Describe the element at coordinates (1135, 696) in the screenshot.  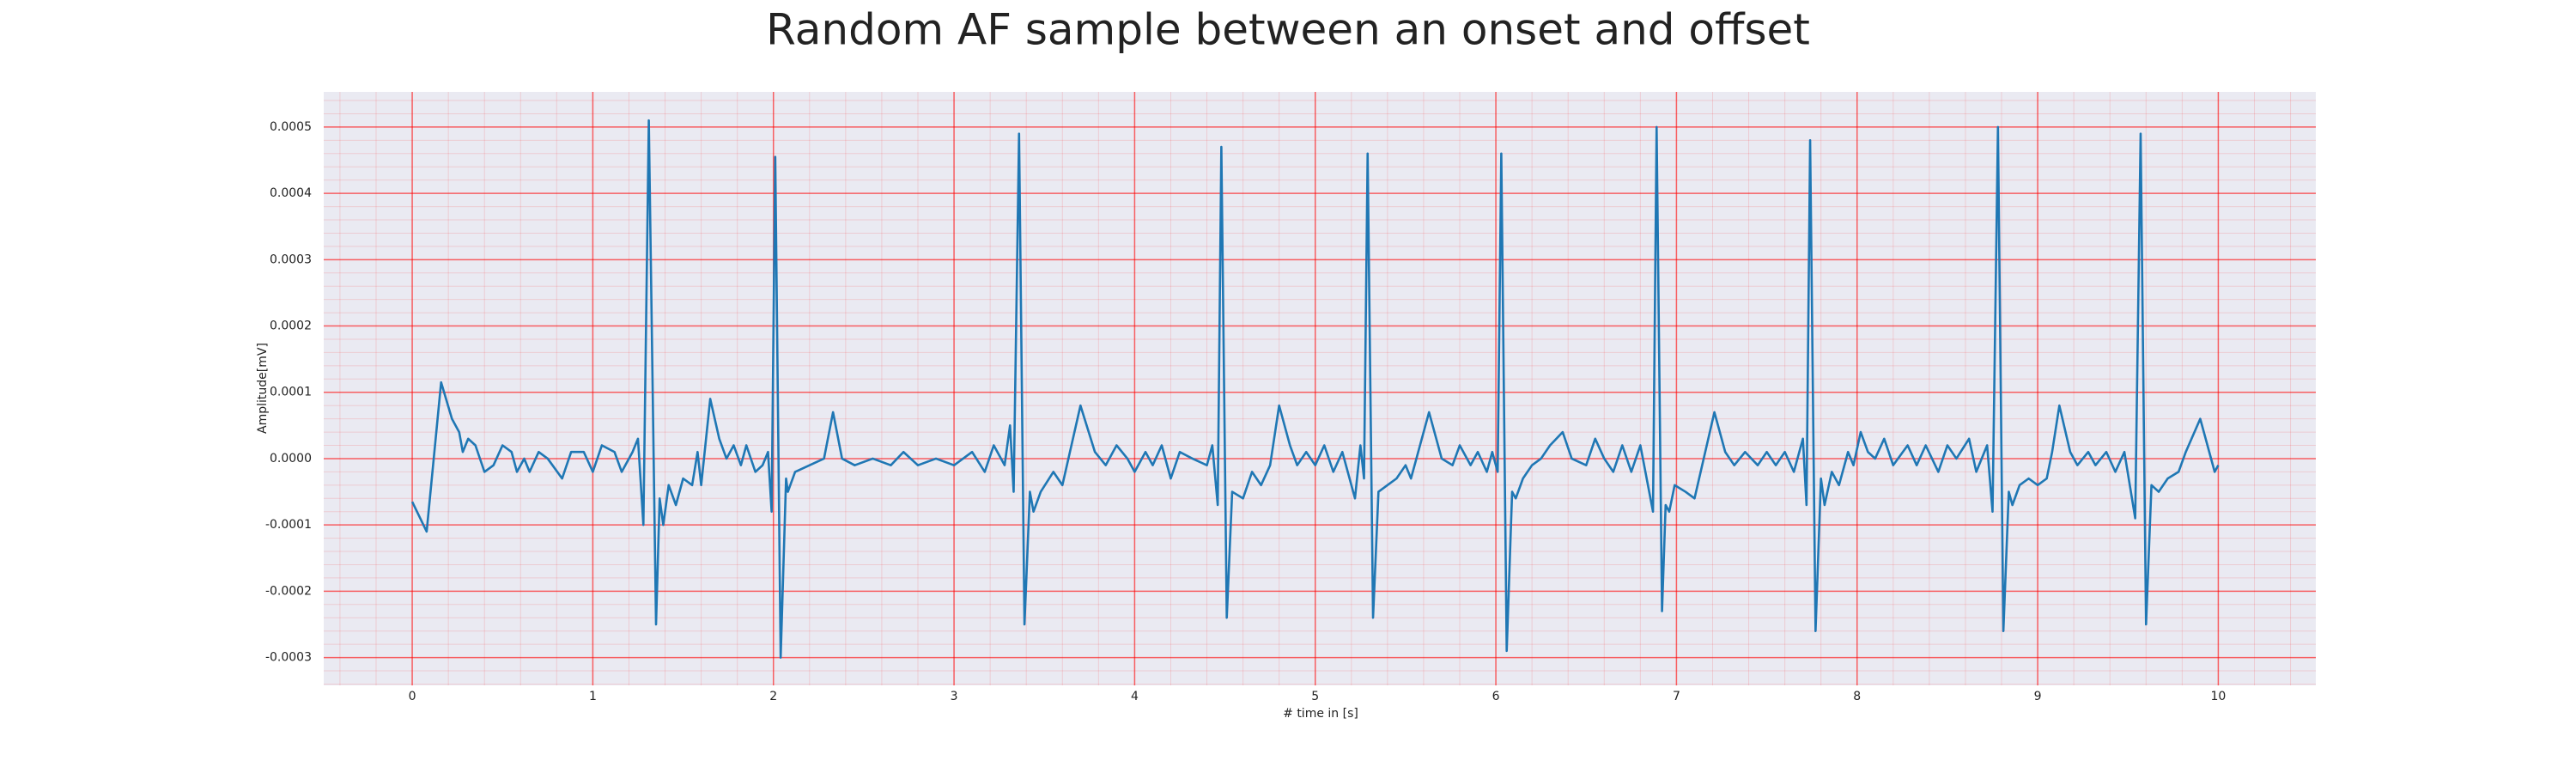
I see `x-tick-label: 4` at that location.